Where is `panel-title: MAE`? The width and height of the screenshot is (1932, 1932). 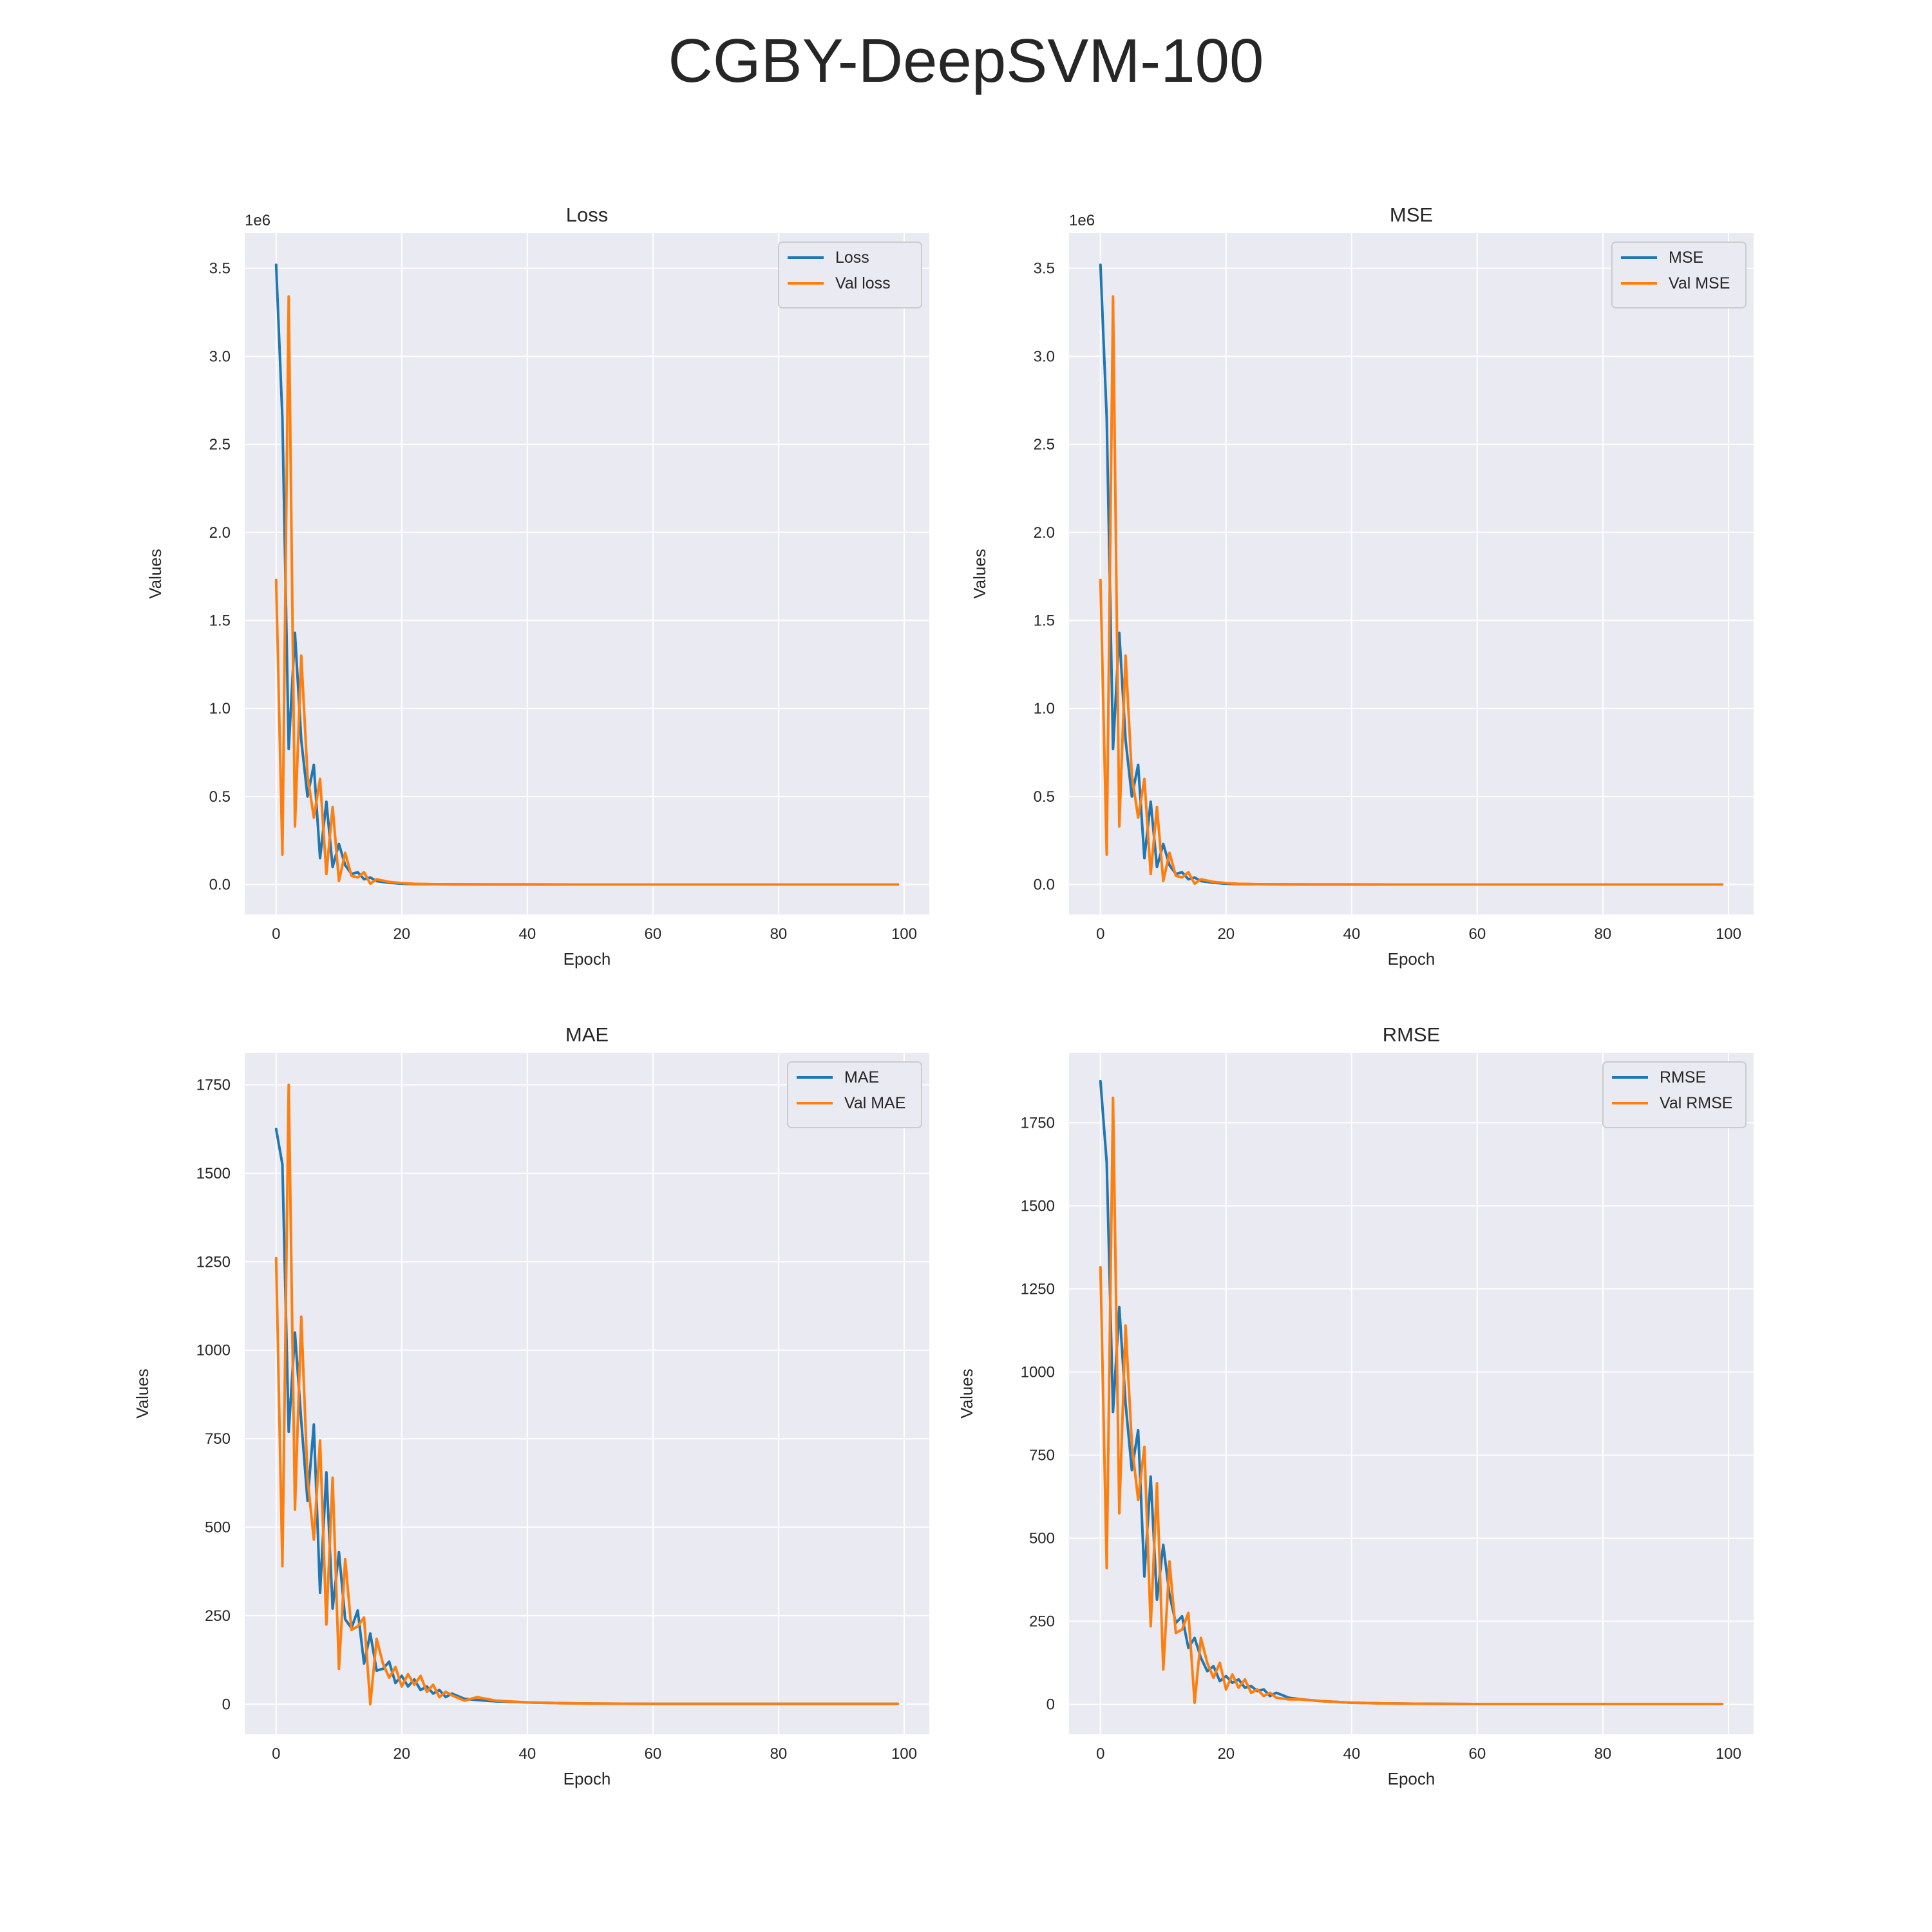 panel-title: MAE is located at coordinates (587, 1034).